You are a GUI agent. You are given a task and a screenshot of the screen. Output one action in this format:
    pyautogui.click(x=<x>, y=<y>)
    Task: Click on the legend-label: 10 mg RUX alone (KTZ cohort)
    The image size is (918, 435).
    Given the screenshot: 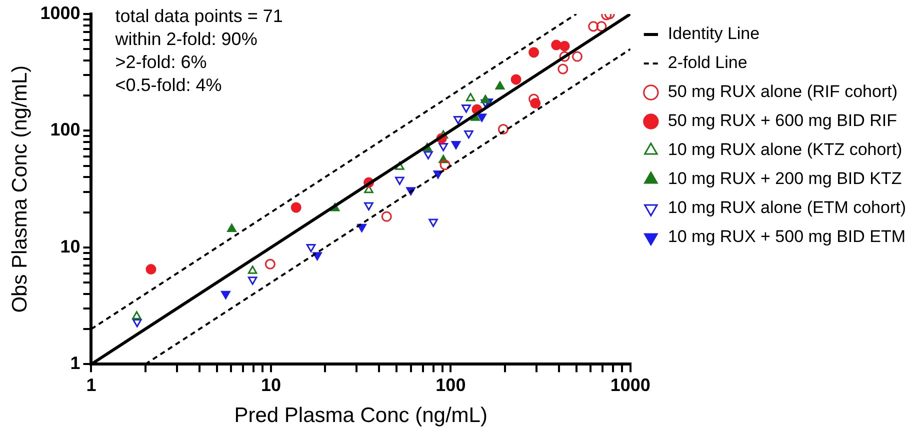 What is the action you would take?
    pyautogui.click(x=785, y=150)
    